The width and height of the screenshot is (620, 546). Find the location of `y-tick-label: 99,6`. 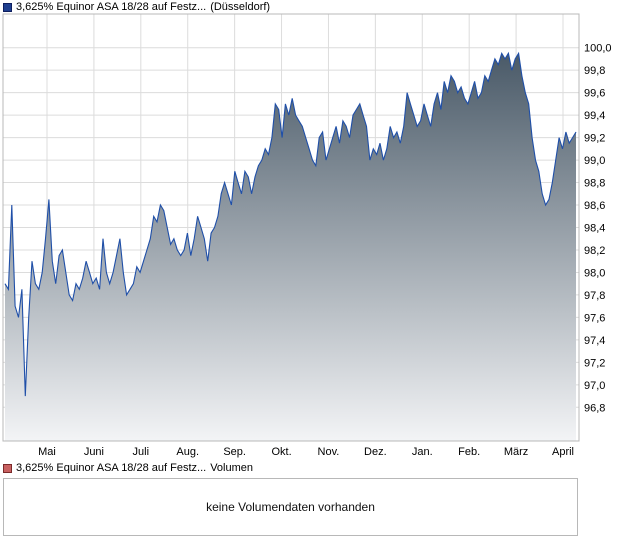

y-tick-label: 99,6 is located at coordinates (594, 94).